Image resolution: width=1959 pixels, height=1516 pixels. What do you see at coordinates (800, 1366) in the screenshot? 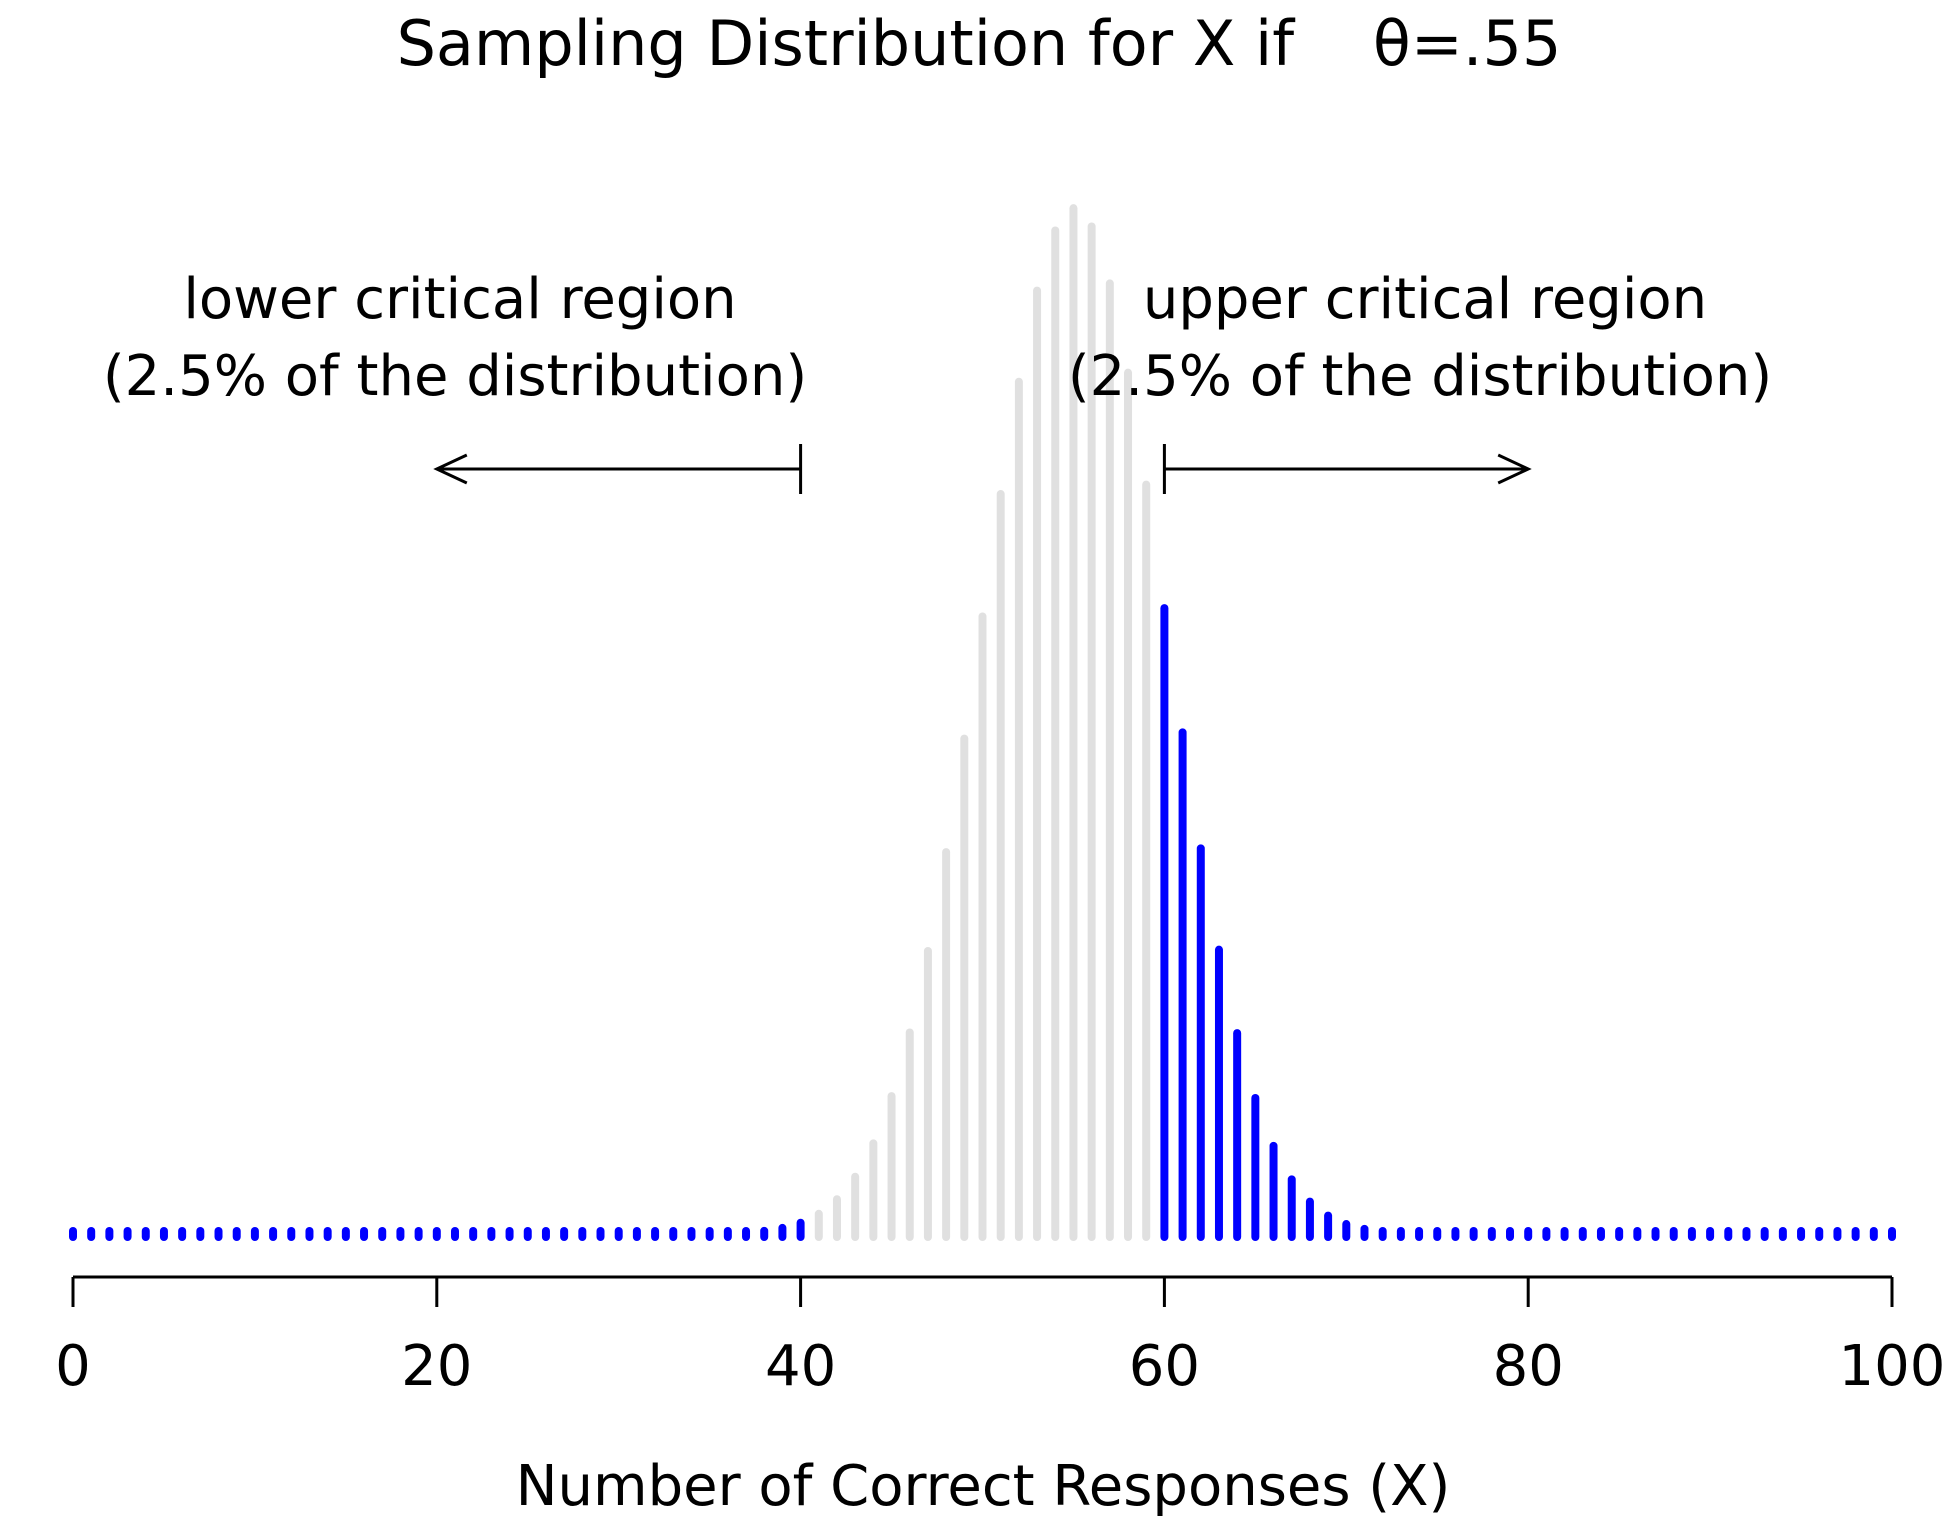
I see `x-tick-label: 40` at bounding box center [800, 1366].